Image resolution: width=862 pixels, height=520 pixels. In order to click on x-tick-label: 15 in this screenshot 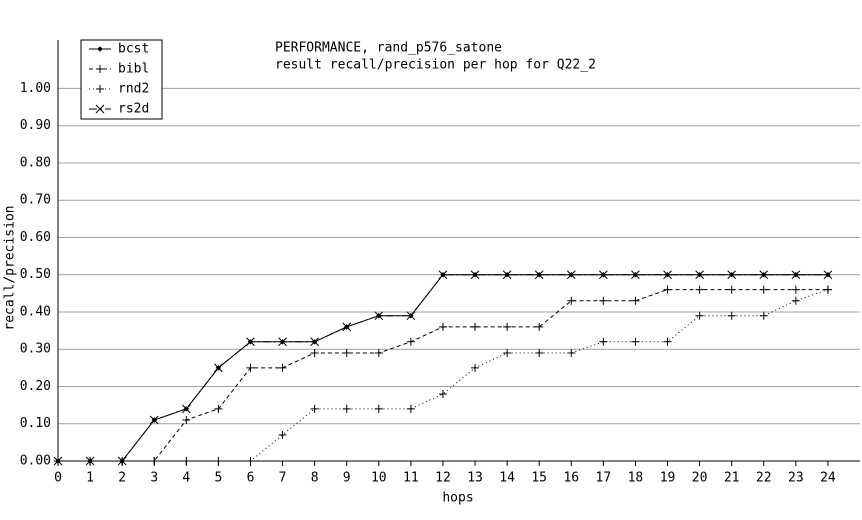, I will do `click(539, 478)`.